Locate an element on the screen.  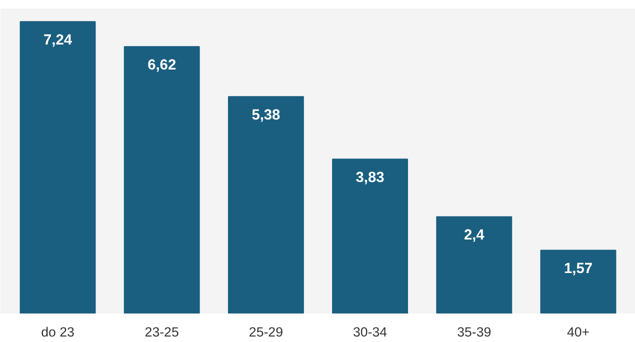
data-label: 6,62 is located at coordinates (162, 66).